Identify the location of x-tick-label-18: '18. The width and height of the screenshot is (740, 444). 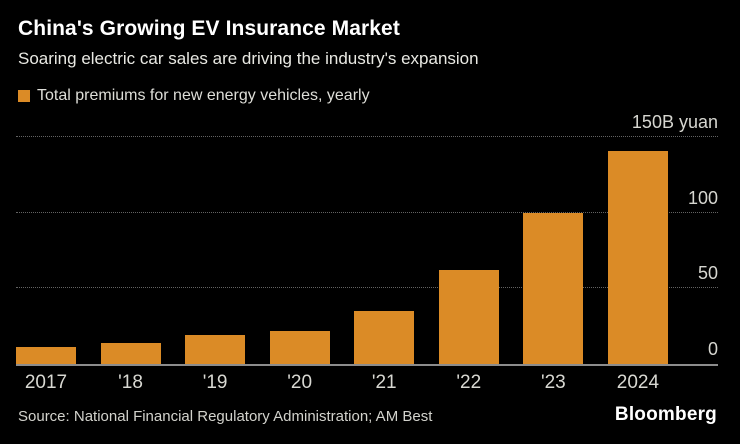
(130, 382).